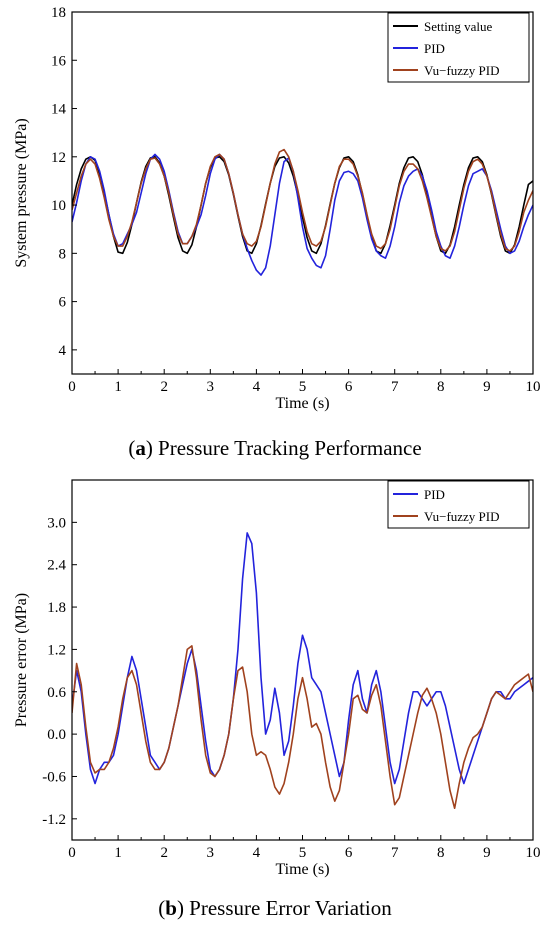  Describe the element at coordinates (458, 47) in the screenshot. I see `legend: Setting value PID Vu−fuzzy PID` at that location.